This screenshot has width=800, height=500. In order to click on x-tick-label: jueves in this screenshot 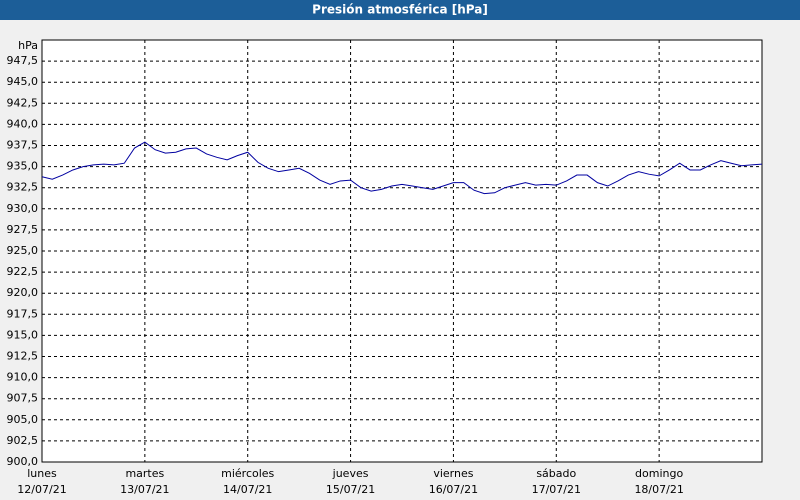, I will do `click(350, 473)`.